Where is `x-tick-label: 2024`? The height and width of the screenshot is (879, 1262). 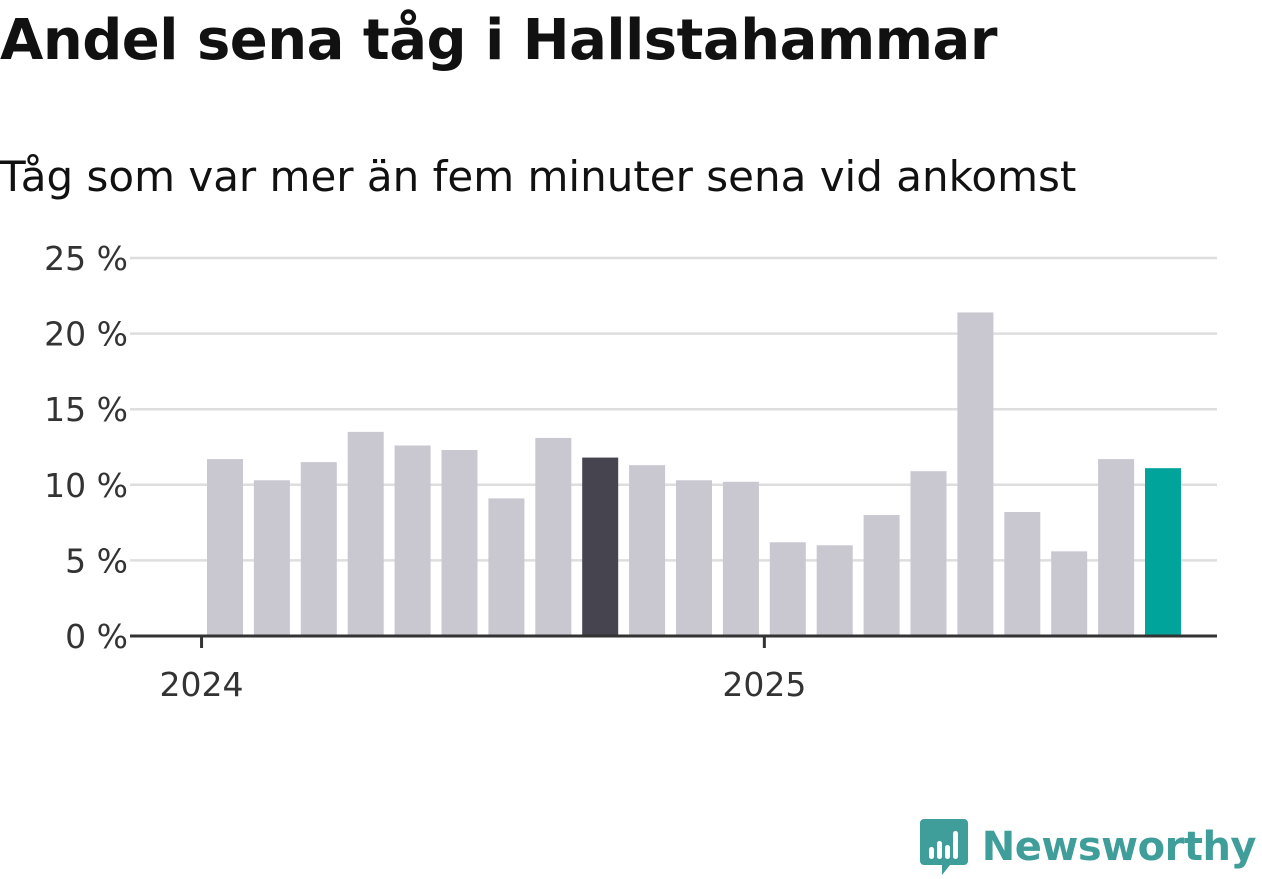 x-tick-label: 2024 is located at coordinates (202, 684).